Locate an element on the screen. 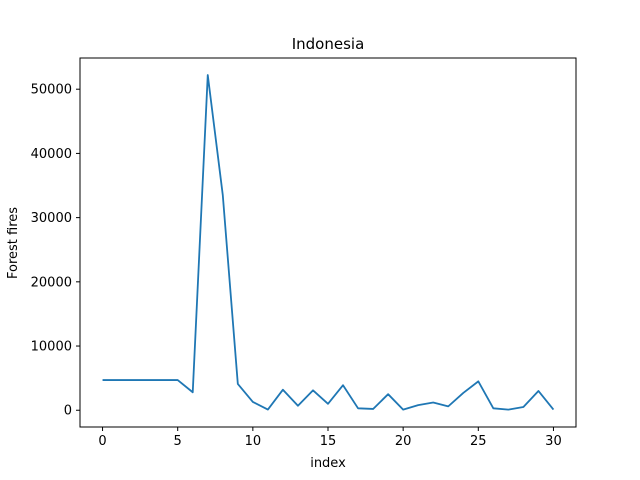 The width and height of the screenshot is (640, 480). chart-title: Indonesia is located at coordinates (328, 44).